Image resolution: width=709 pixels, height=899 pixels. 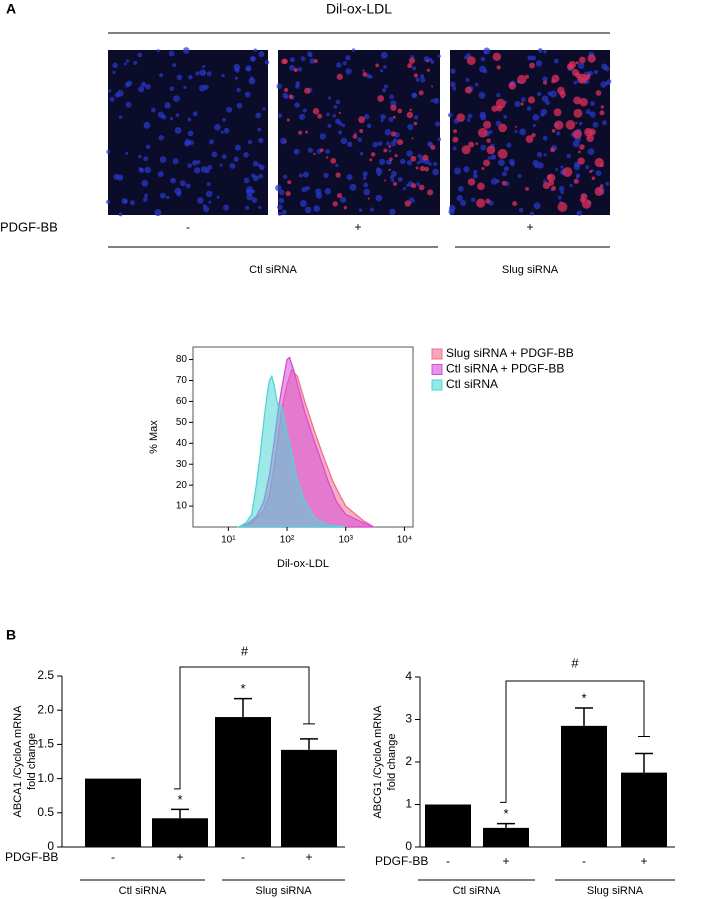 What do you see at coordinates (530, 270) in the screenshot?
I see `group-label: Slug siRNA` at bounding box center [530, 270].